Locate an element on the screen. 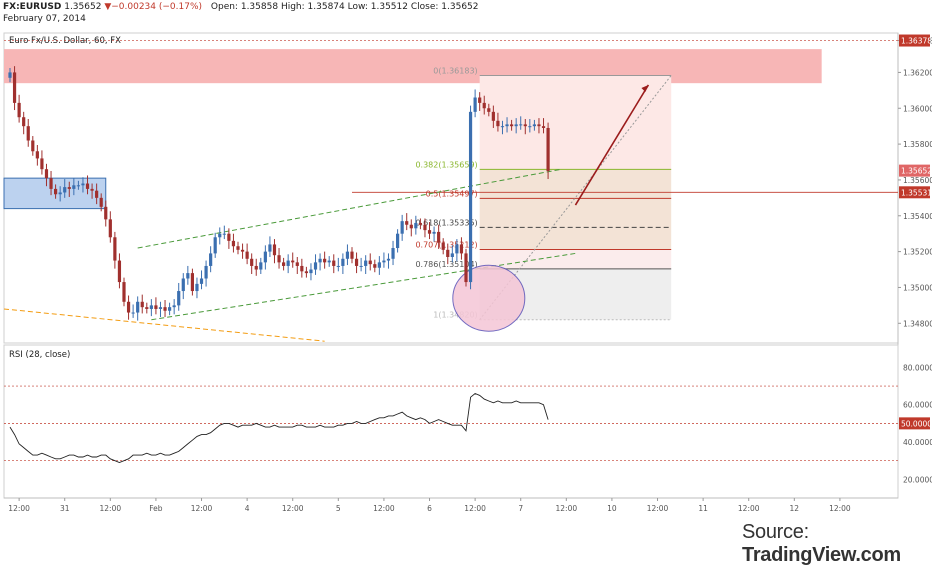 This screenshot has height=567, width=932. rsi-tick-label: 40.0000 is located at coordinates (917, 442).